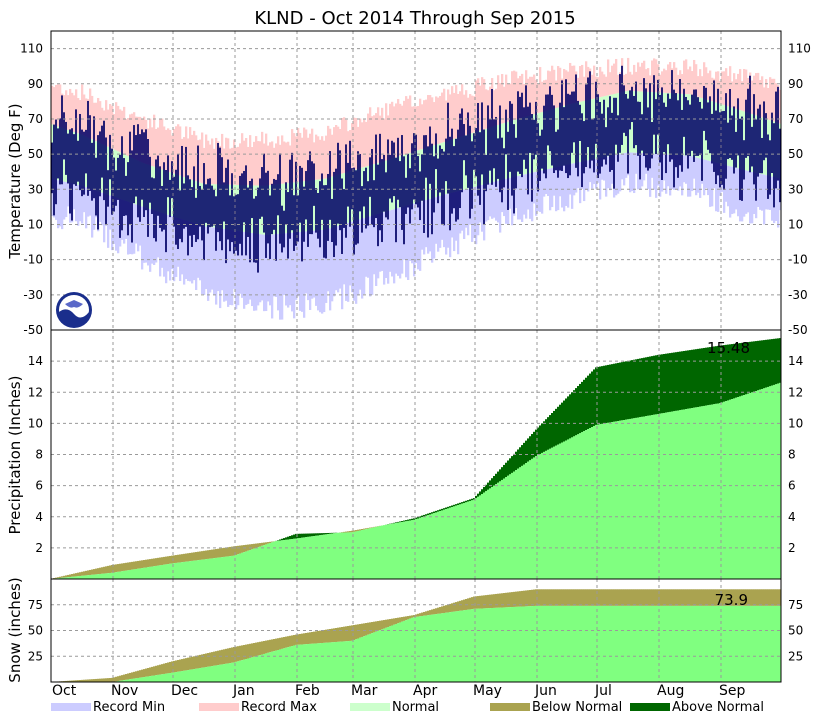 This screenshot has width=830, height=720. Describe the element at coordinates (74, 310) in the screenshot. I see `noaa-logo` at that location.